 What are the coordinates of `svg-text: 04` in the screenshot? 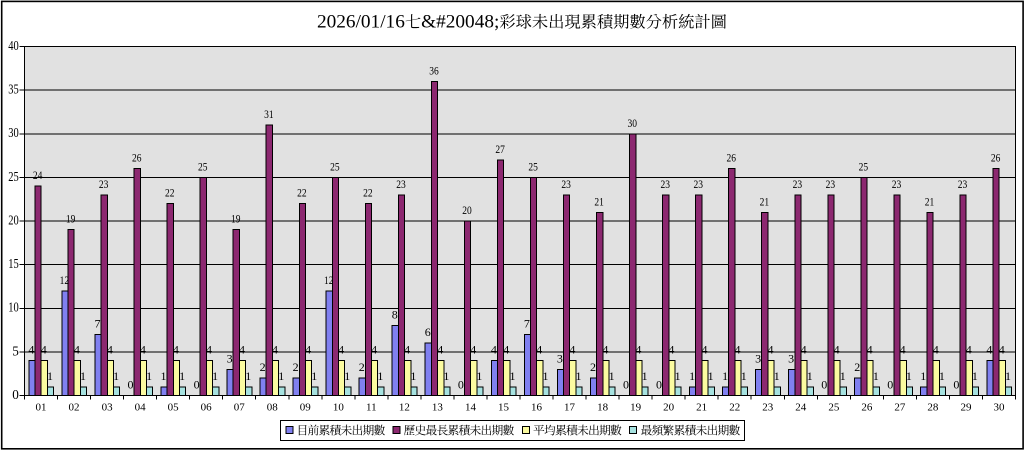 It's located at (141, 408).